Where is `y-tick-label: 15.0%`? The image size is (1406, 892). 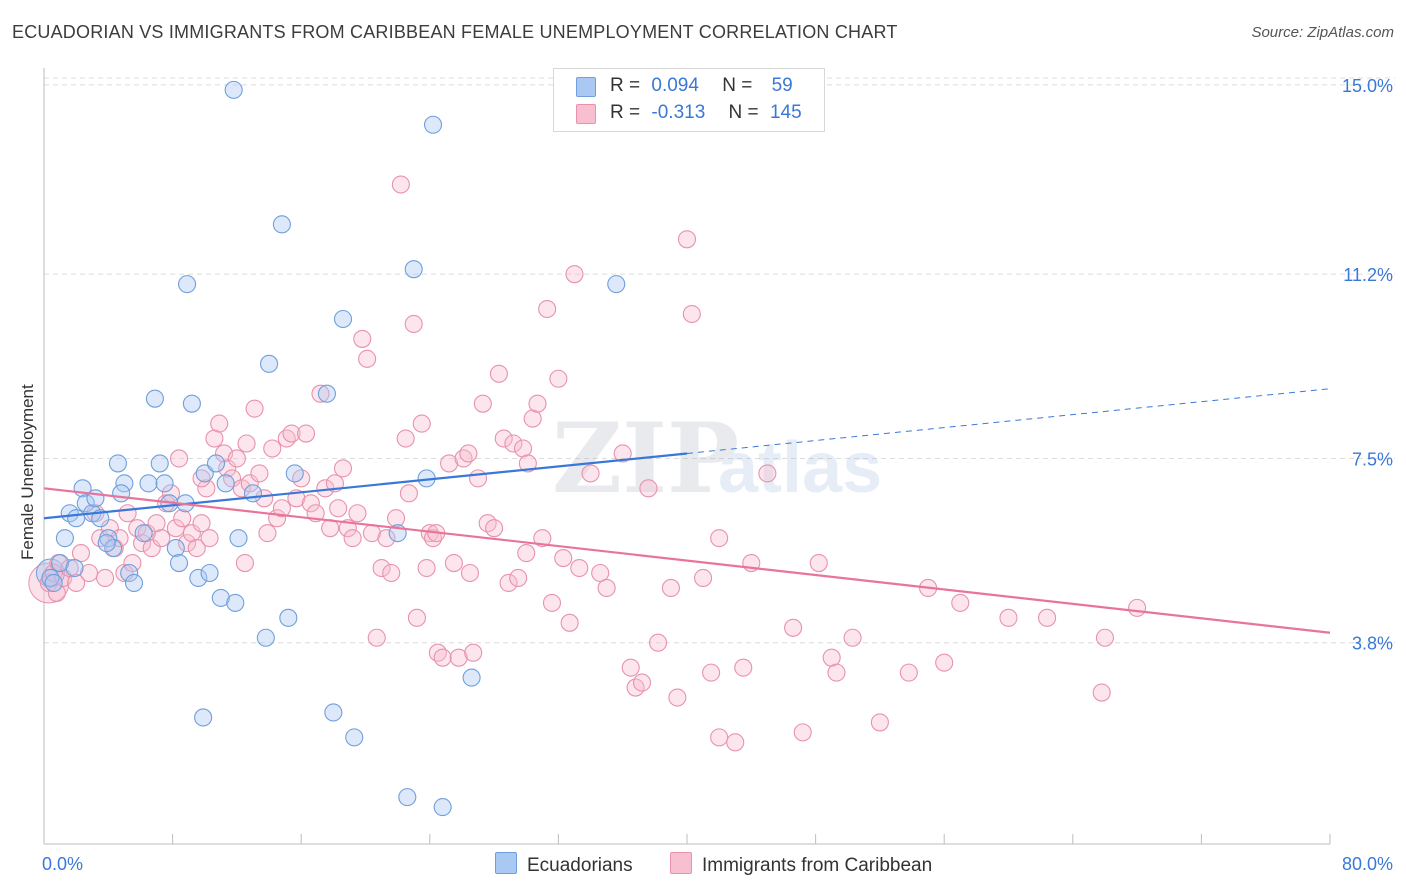 y-tick-label: 15.0% is located at coordinates (1367, 86).